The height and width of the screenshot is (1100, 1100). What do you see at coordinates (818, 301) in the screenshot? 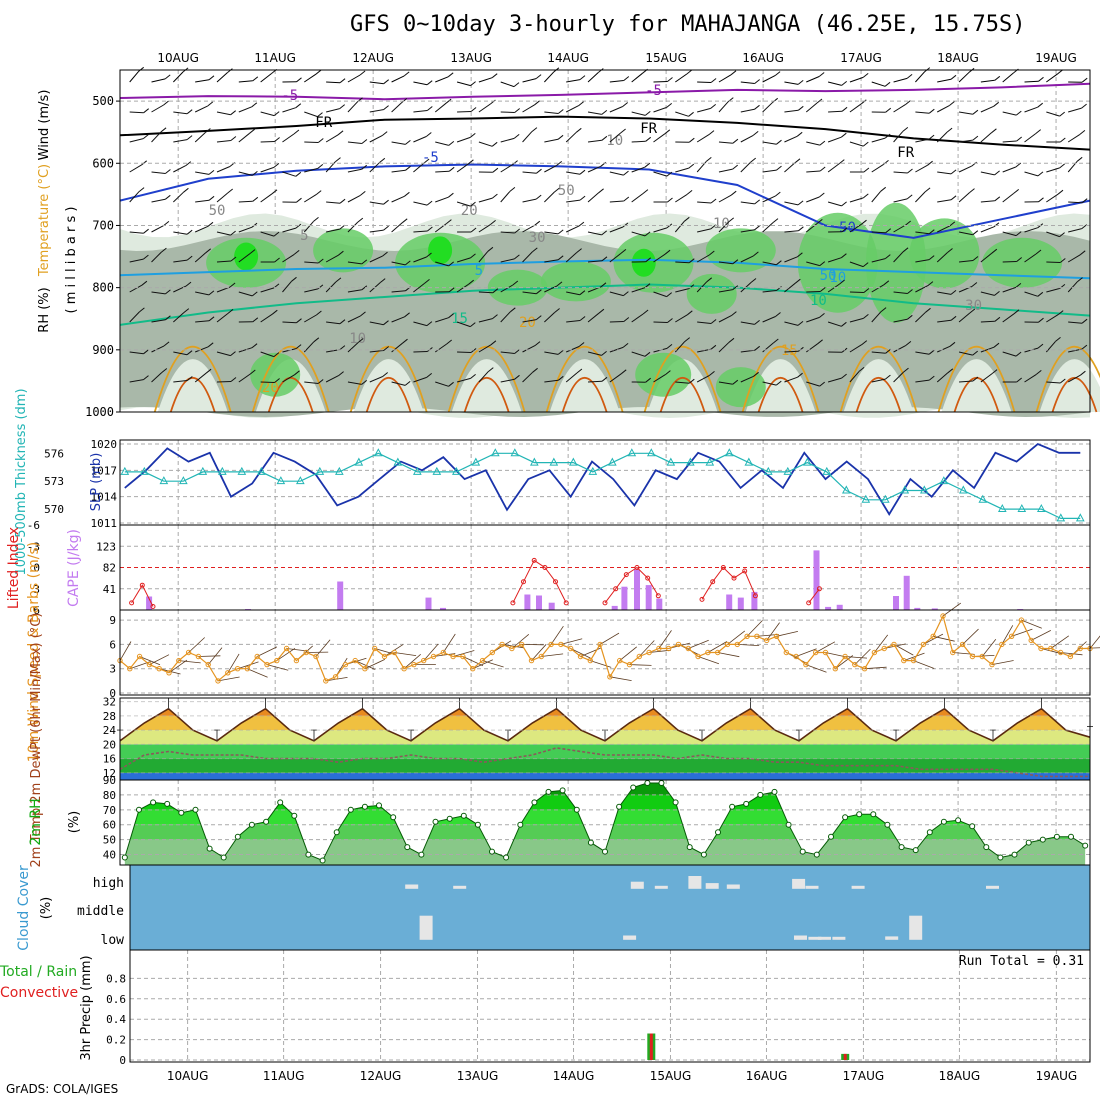
I see `contour-label: 10` at bounding box center [818, 301].